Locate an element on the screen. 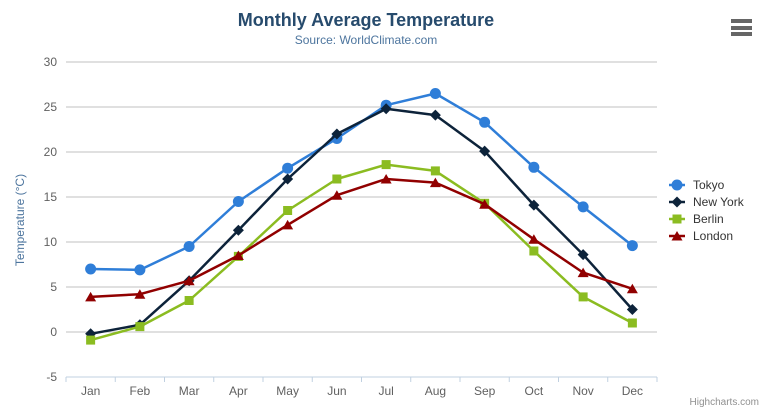 This screenshot has height=416, width=769. hamburger-menu-icon is located at coordinates (741, 28).